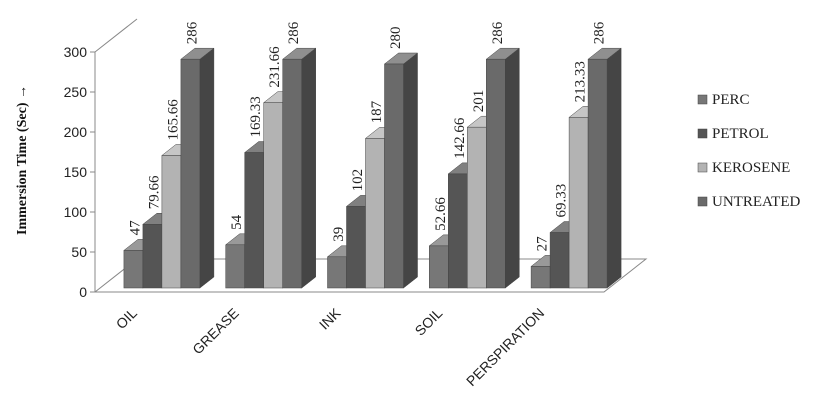  What do you see at coordinates (358, 180) in the screenshot?
I see `data-label: 102` at bounding box center [358, 180].